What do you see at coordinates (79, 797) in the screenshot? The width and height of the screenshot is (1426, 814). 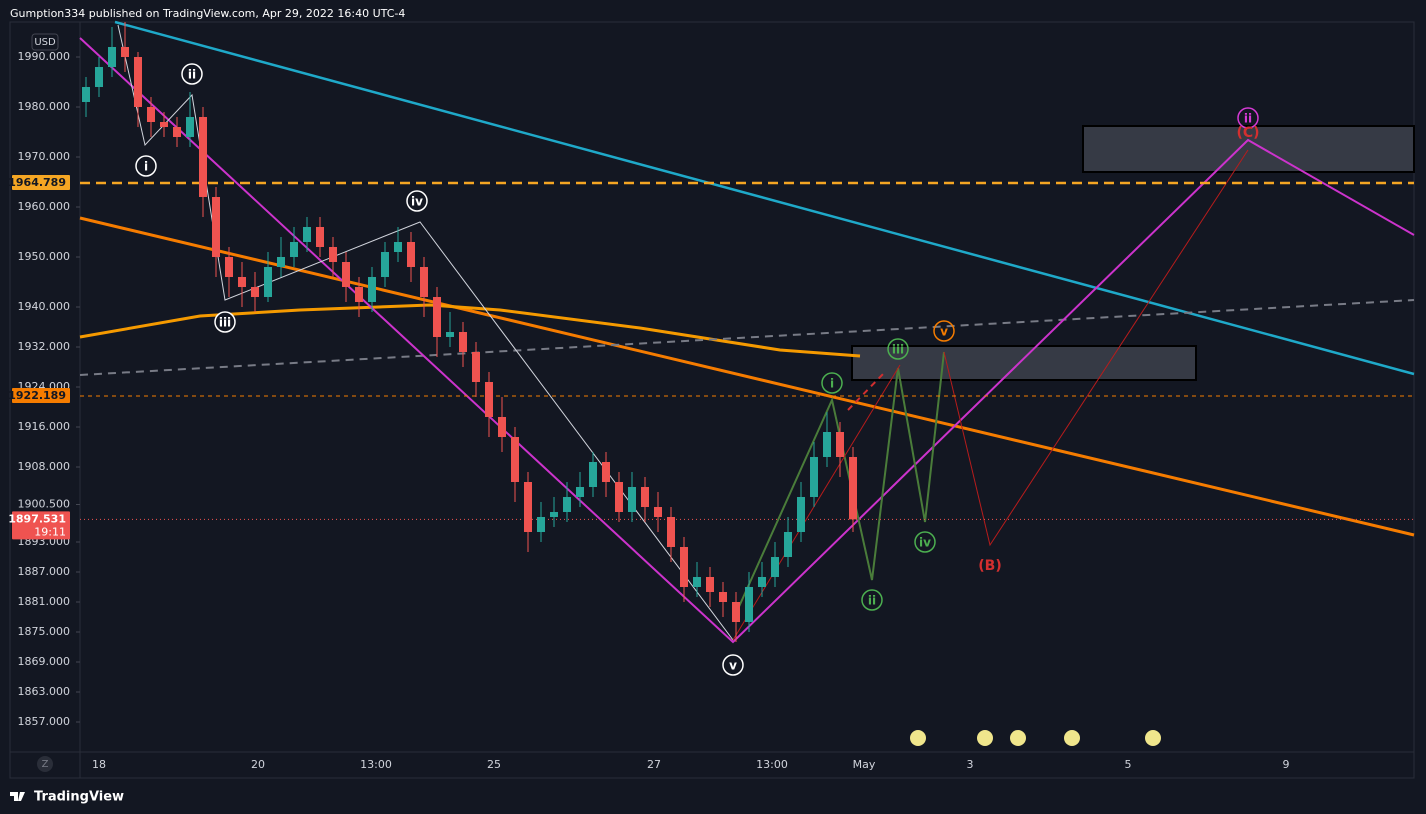 I see `footer-brand: TradingView` at bounding box center [79, 797].